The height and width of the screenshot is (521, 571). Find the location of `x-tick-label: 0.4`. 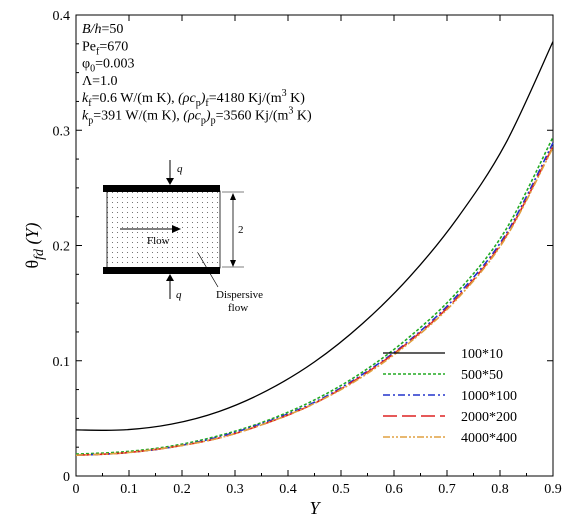

x-tick-label: 0.4 is located at coordinates (288, 489).